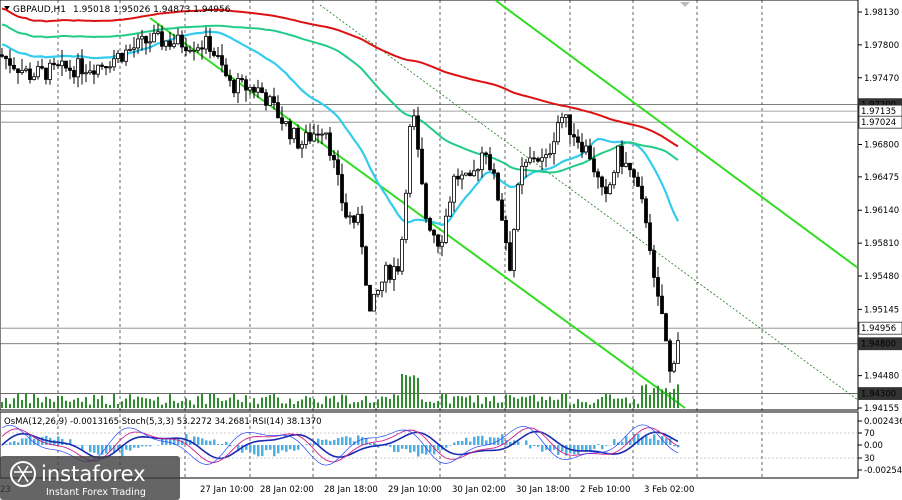 The image size is (902, 500). I want to click on price-tick-label: 1.96140, so click(881, 211).